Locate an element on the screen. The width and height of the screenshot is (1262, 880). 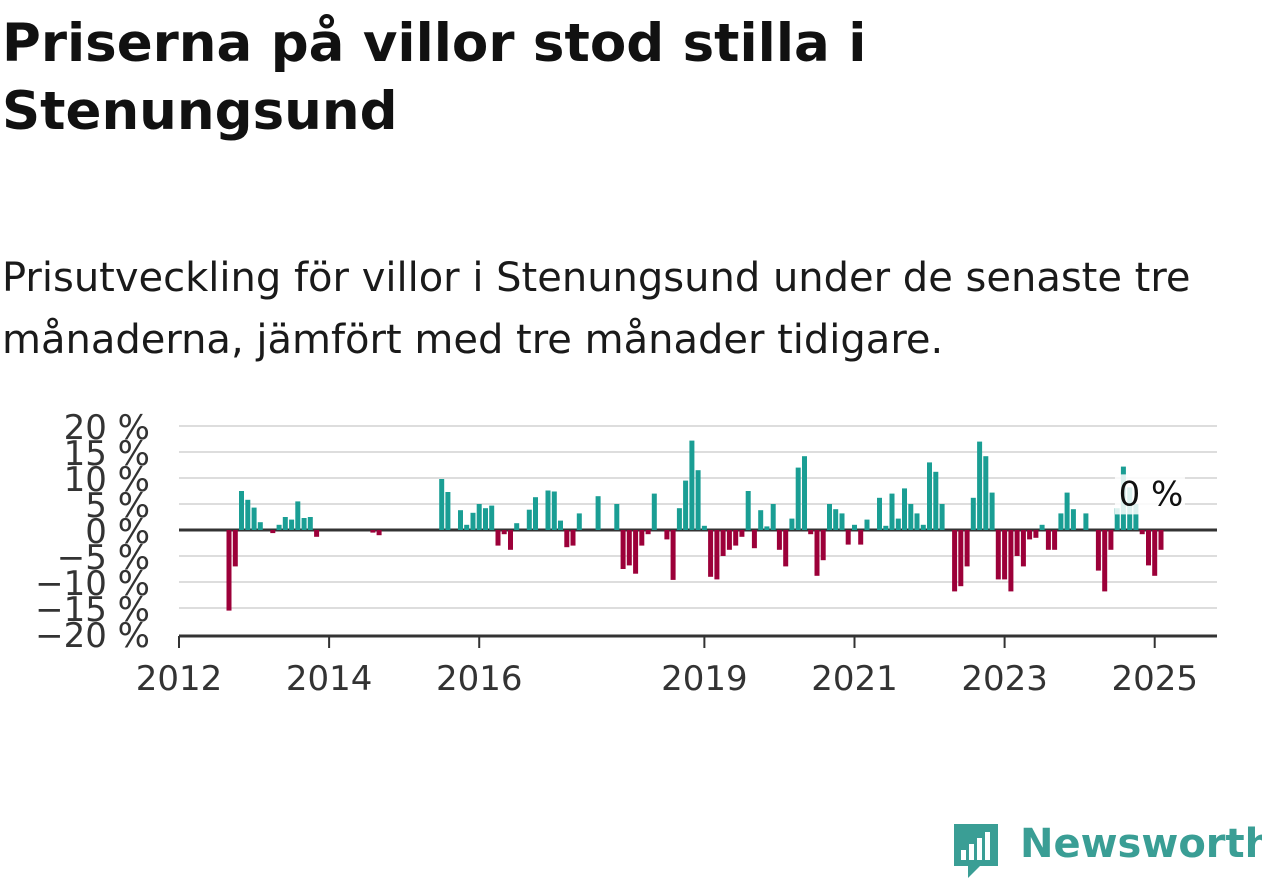
annotation: 0 % is located at coordinates (1149, 494).